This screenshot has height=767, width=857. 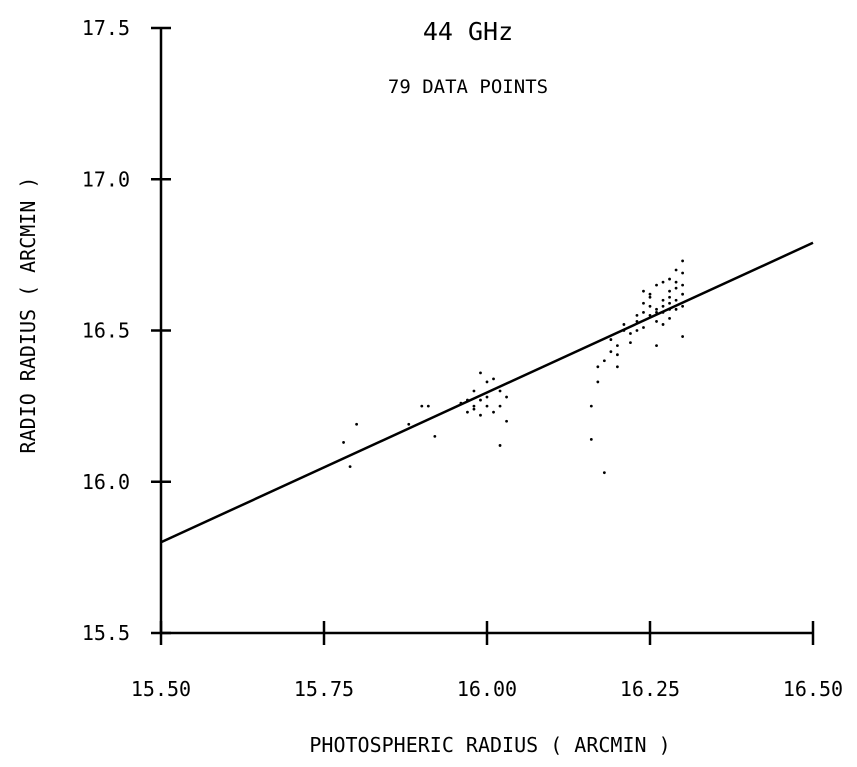 What do you see at coordinates (106, 179) in the screenshot?
I see `y-tick-label: 17.0` at bounding box center [106, 179].